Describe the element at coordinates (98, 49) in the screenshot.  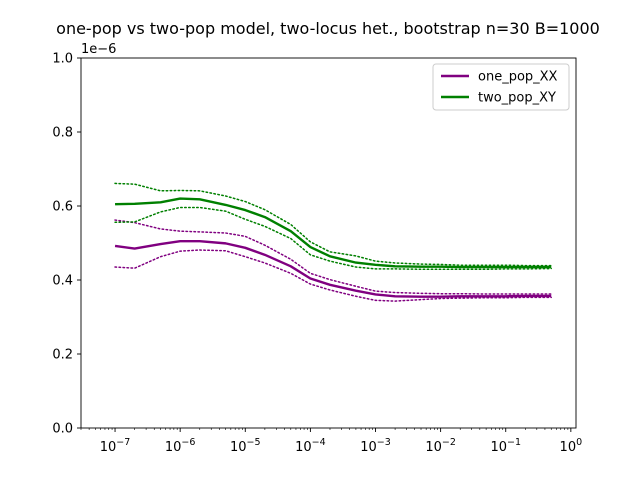
I see `y-offset-text: 1e−6` at that location.